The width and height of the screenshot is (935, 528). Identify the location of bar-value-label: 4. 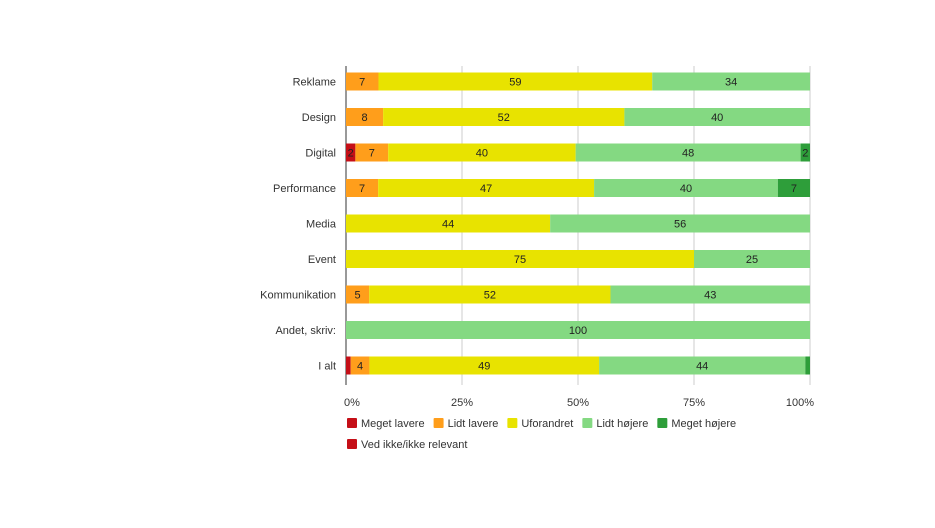
(360, 367).